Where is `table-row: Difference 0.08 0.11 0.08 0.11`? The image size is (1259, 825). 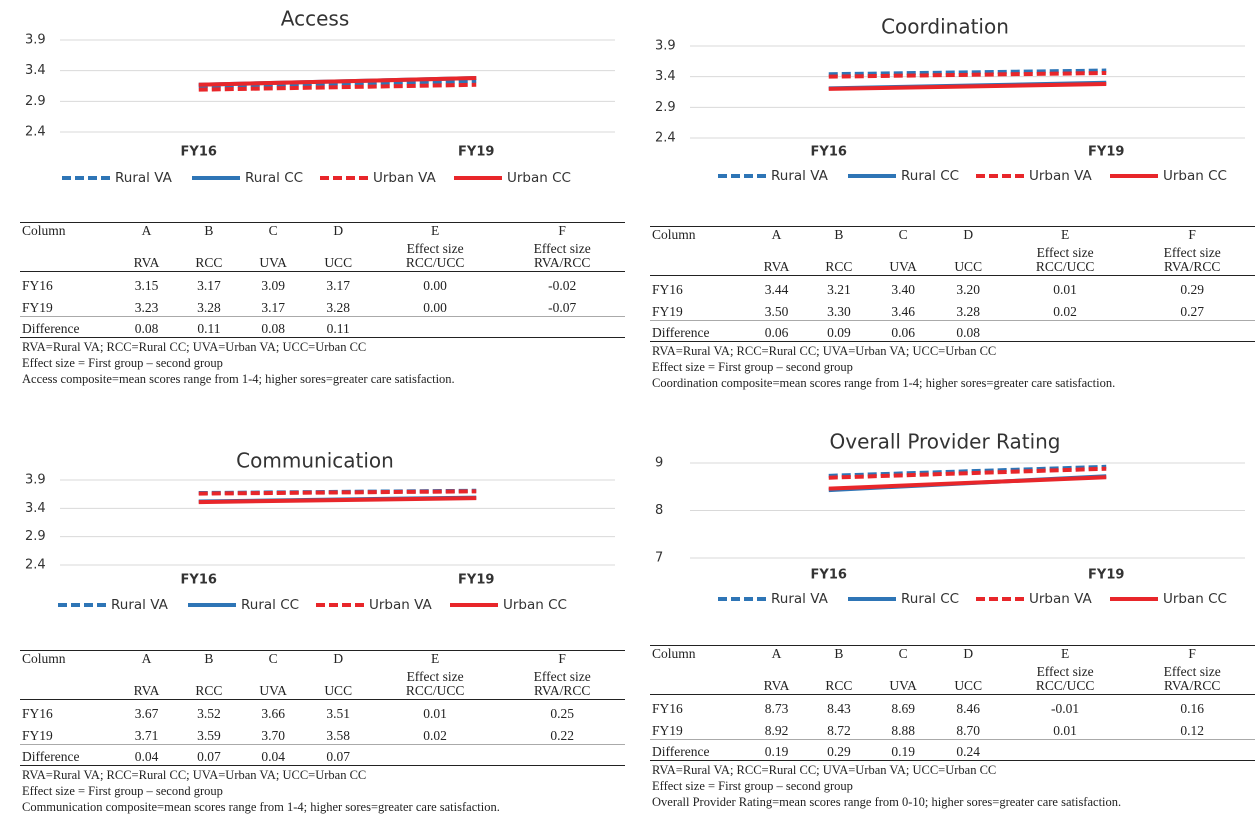 table-row: Difference 0.08 0.11 0.08 0.11 is located at coordinates (322, 327).